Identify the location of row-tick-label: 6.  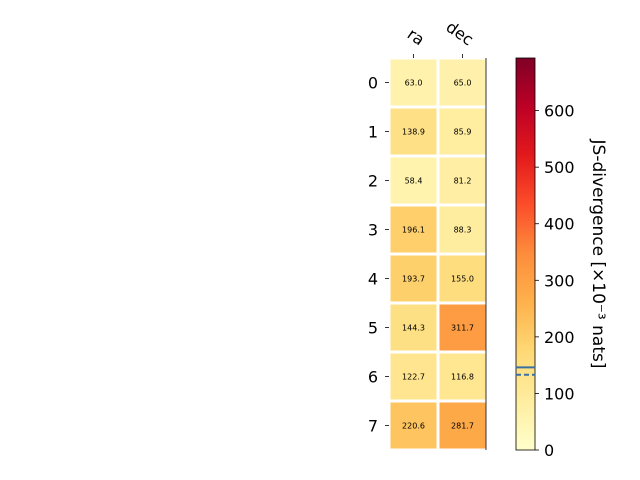
(373, 377).